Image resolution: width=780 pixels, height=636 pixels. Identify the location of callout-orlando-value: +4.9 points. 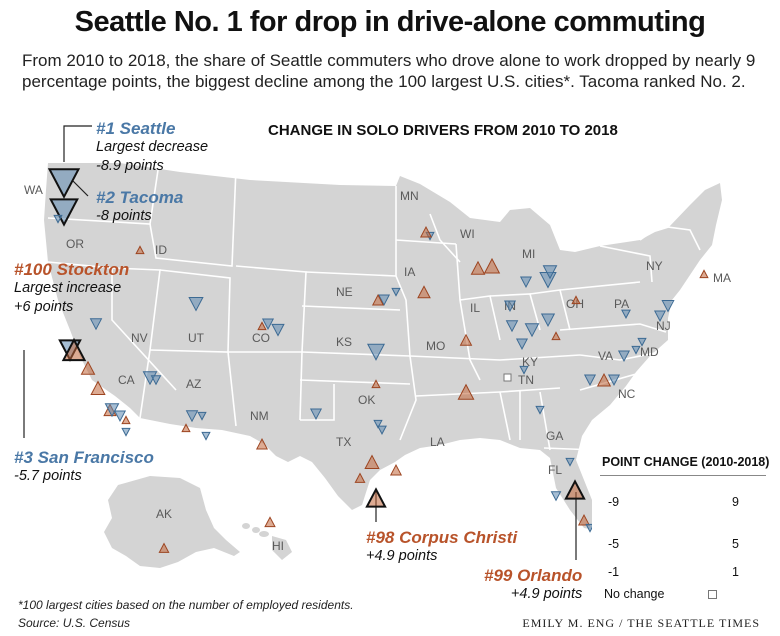
(546, 594).